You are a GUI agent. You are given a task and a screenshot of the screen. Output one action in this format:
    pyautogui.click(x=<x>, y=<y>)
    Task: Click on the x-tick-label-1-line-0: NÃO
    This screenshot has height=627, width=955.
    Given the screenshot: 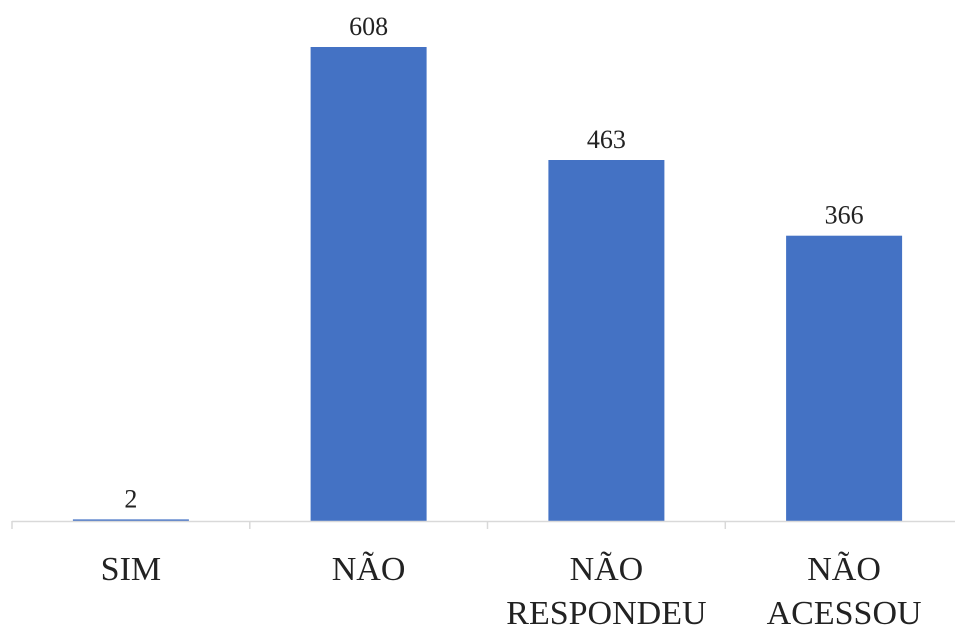 What is the action you would take?
    pyautogui.click(x=369, y=569)
    